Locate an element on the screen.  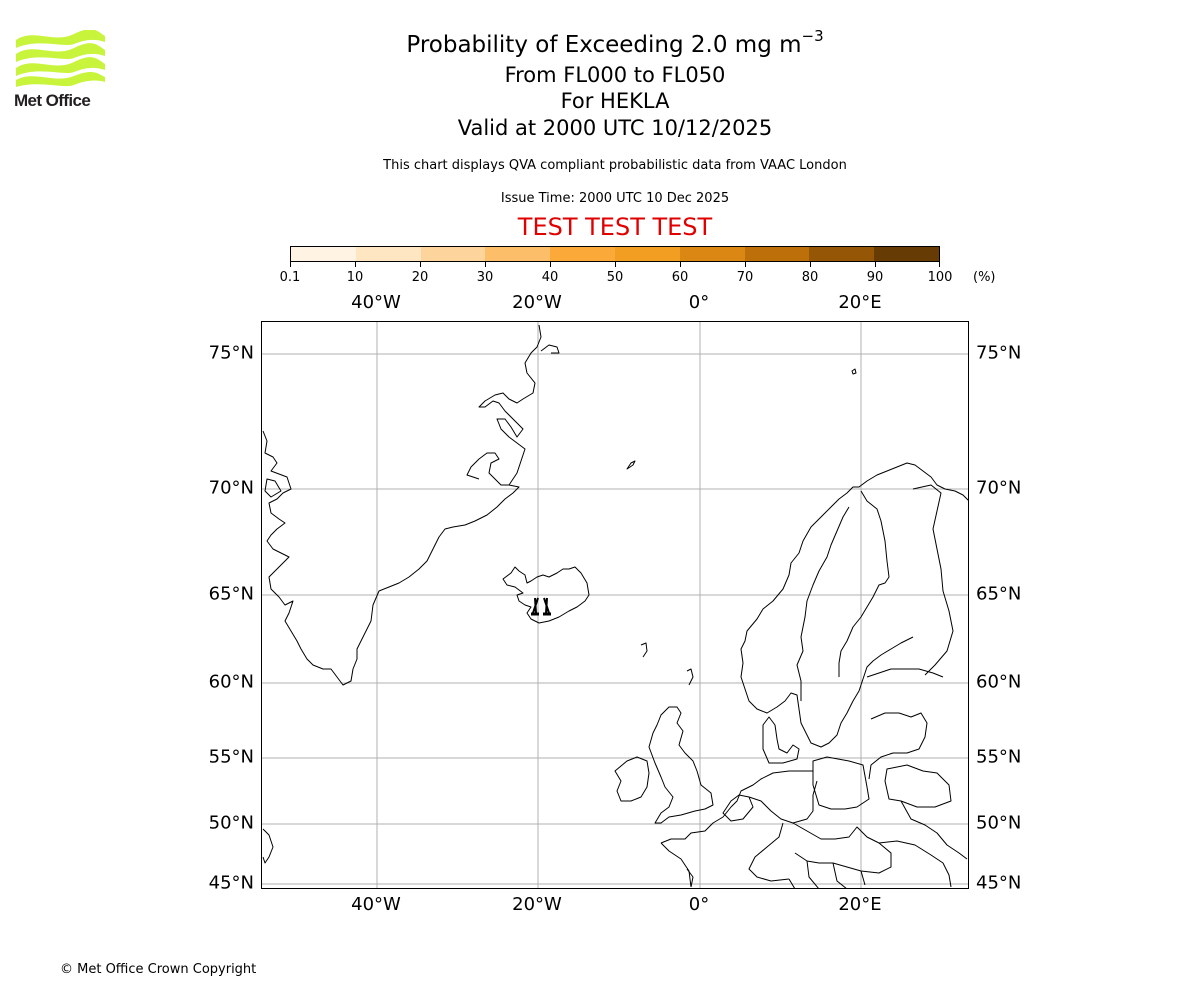
issue-time: Issue Time: 2000 UTC 10 Dec 2025 is located at coordinates (615, 198).